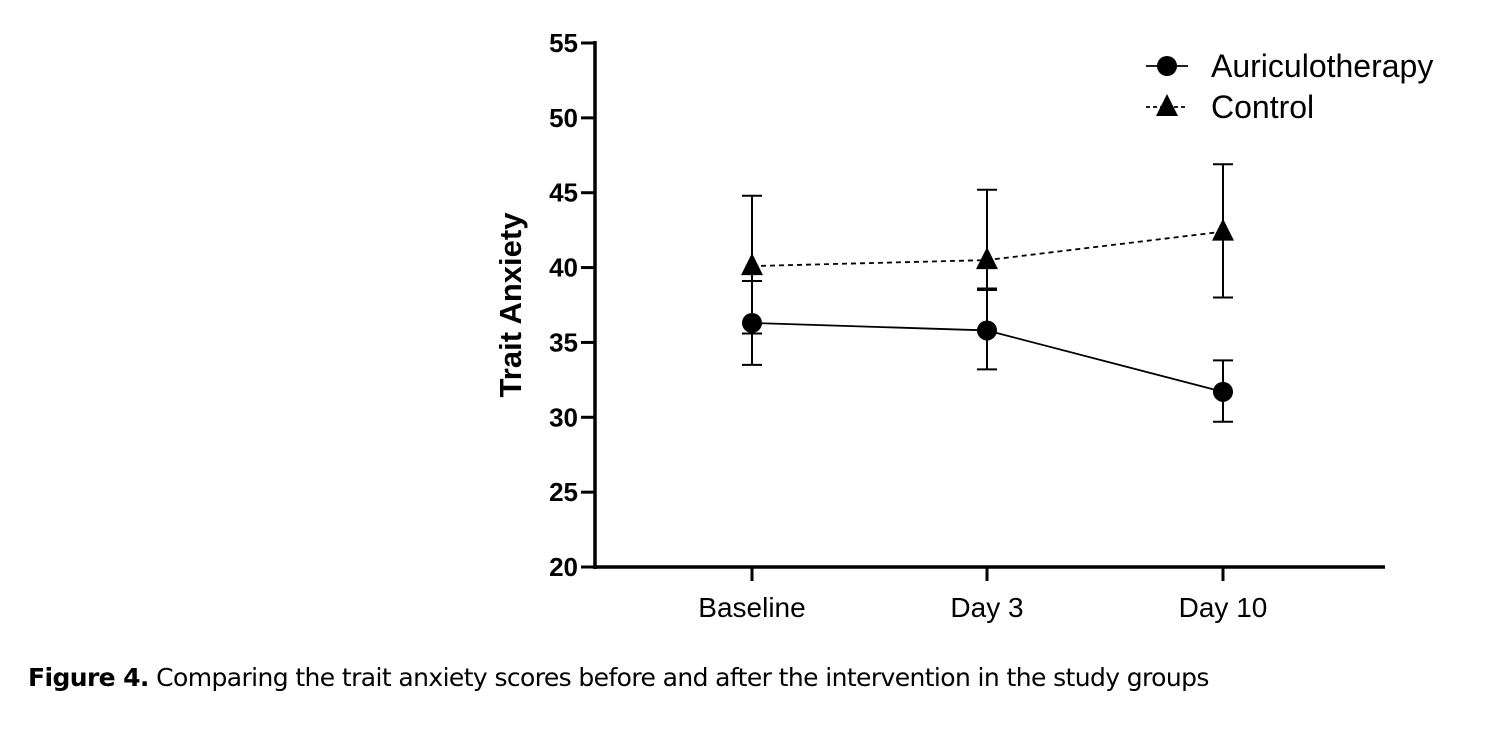  I want to click on y-tick-label: 40, so click(563, 268).